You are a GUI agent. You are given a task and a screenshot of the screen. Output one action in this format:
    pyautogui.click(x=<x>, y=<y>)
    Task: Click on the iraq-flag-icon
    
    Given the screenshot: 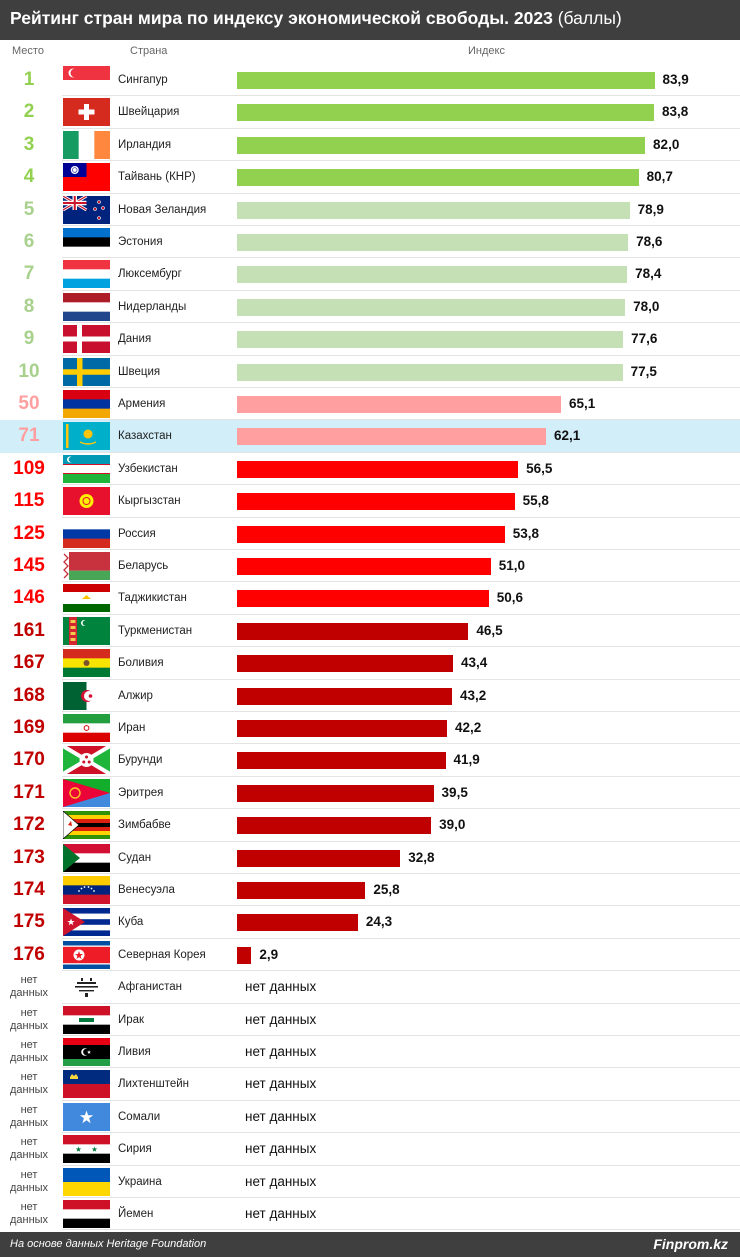 What is the action you would take?
    pyautogui.click(x=86, y=1019)
    